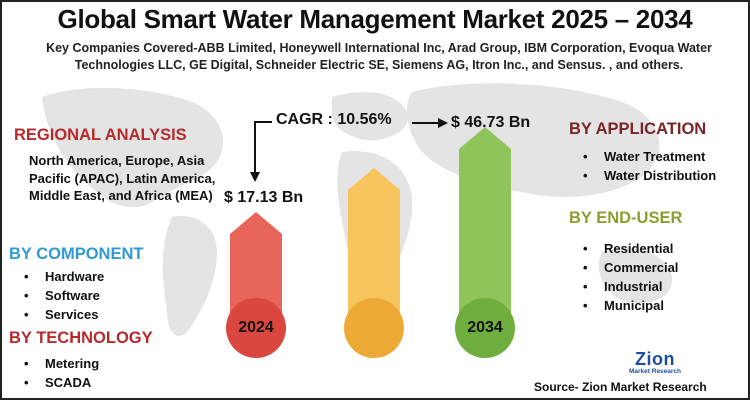 The height and width of the screenshot is (400, 750). I want to click on start-year-label: 2024, so click(256, 327).